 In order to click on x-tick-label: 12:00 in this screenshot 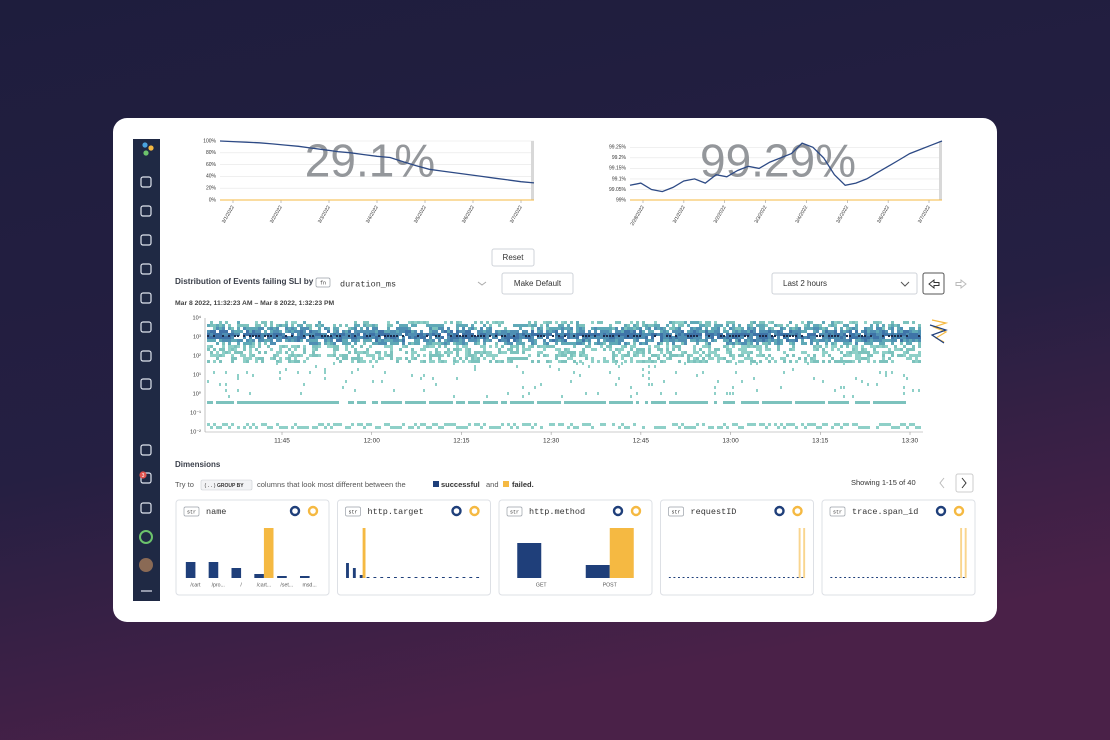, I will do `click(372, 441)`.